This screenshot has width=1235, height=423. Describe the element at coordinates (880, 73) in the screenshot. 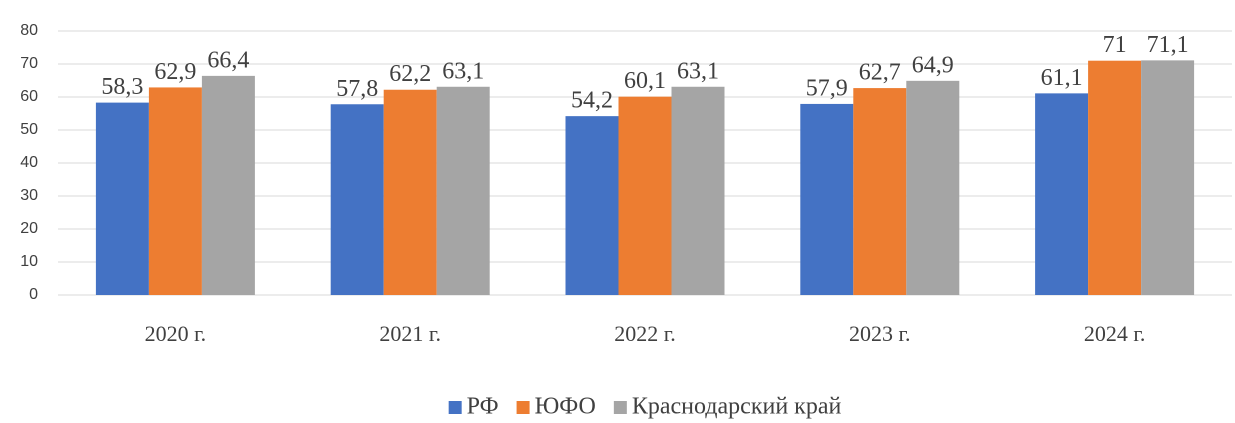

I see `data-label: 62,7` at that location.